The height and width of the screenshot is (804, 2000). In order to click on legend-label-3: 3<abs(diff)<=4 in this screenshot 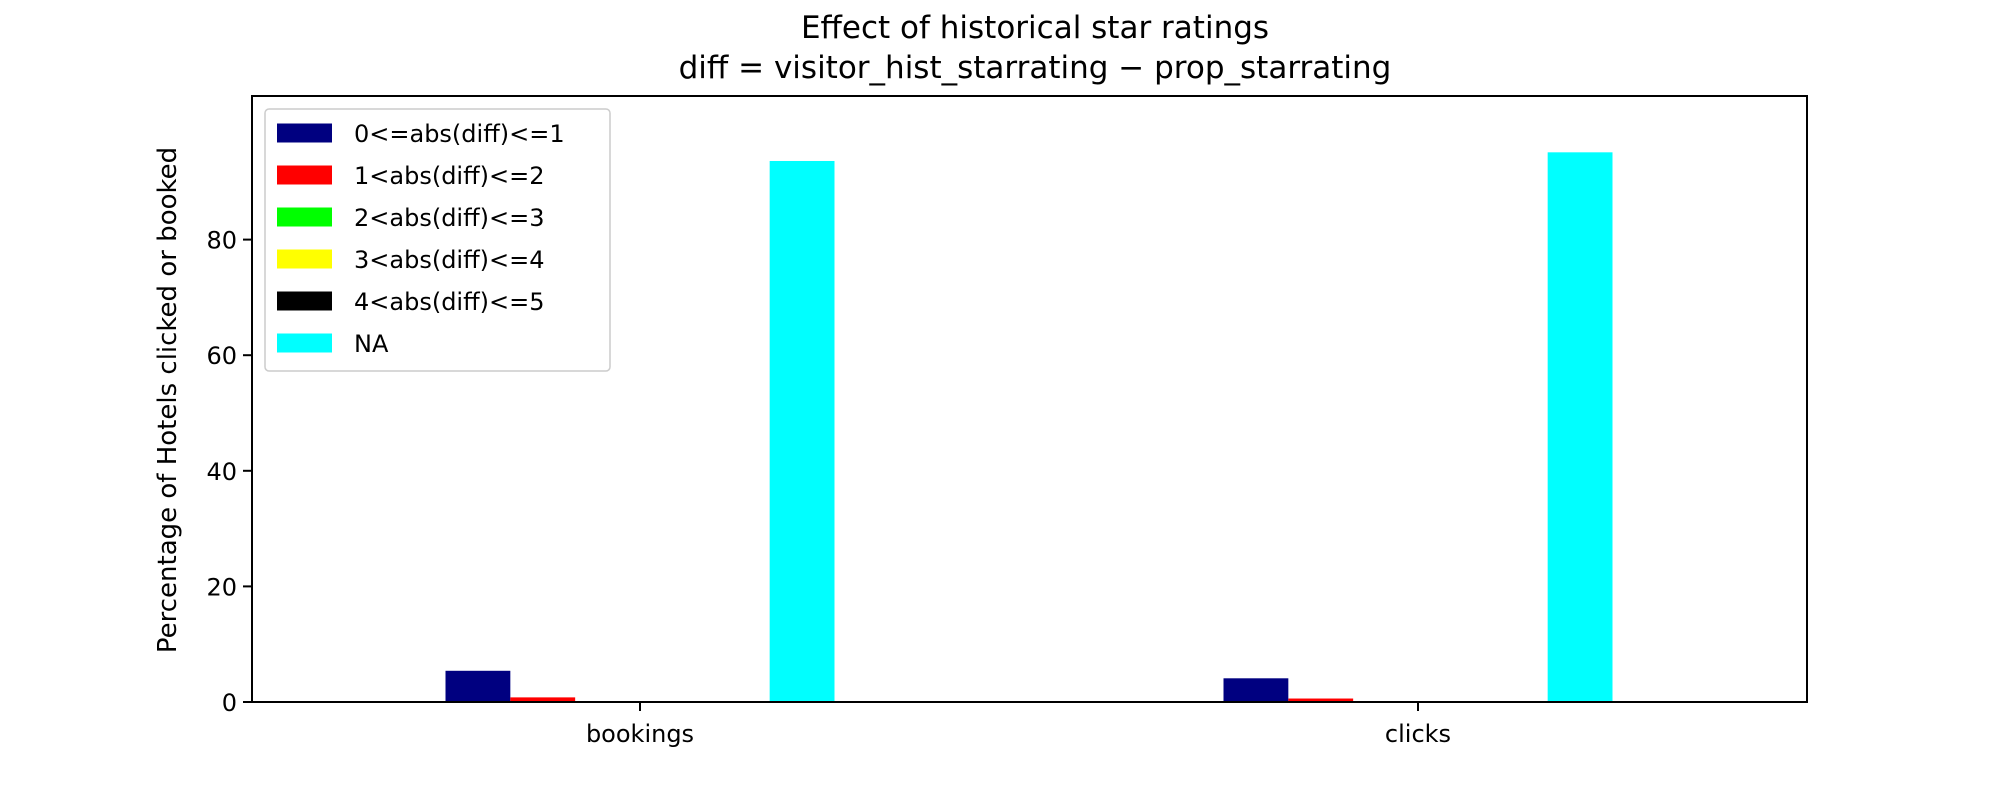, I will do `click(449, 260)`.